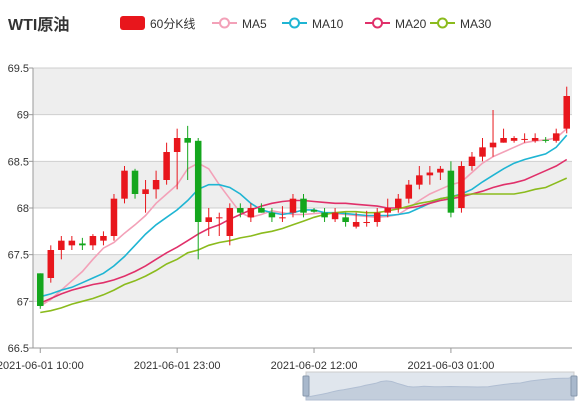 The image size is (581, 406). Describe the element at coordinates (396, 24) in the screenshot. I see `legend-item-ma20: MA20` at that location.